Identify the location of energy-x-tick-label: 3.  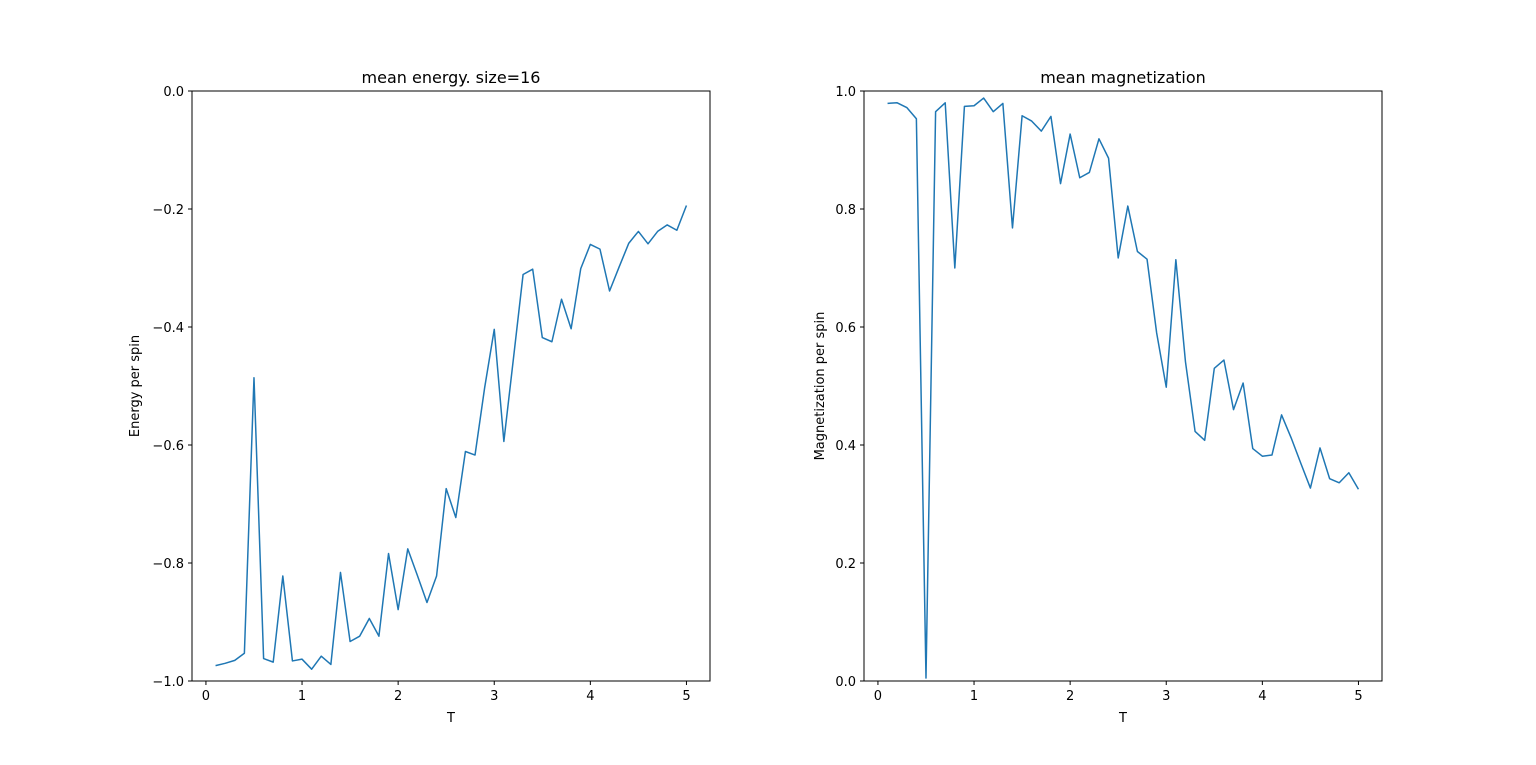
(494, 696).